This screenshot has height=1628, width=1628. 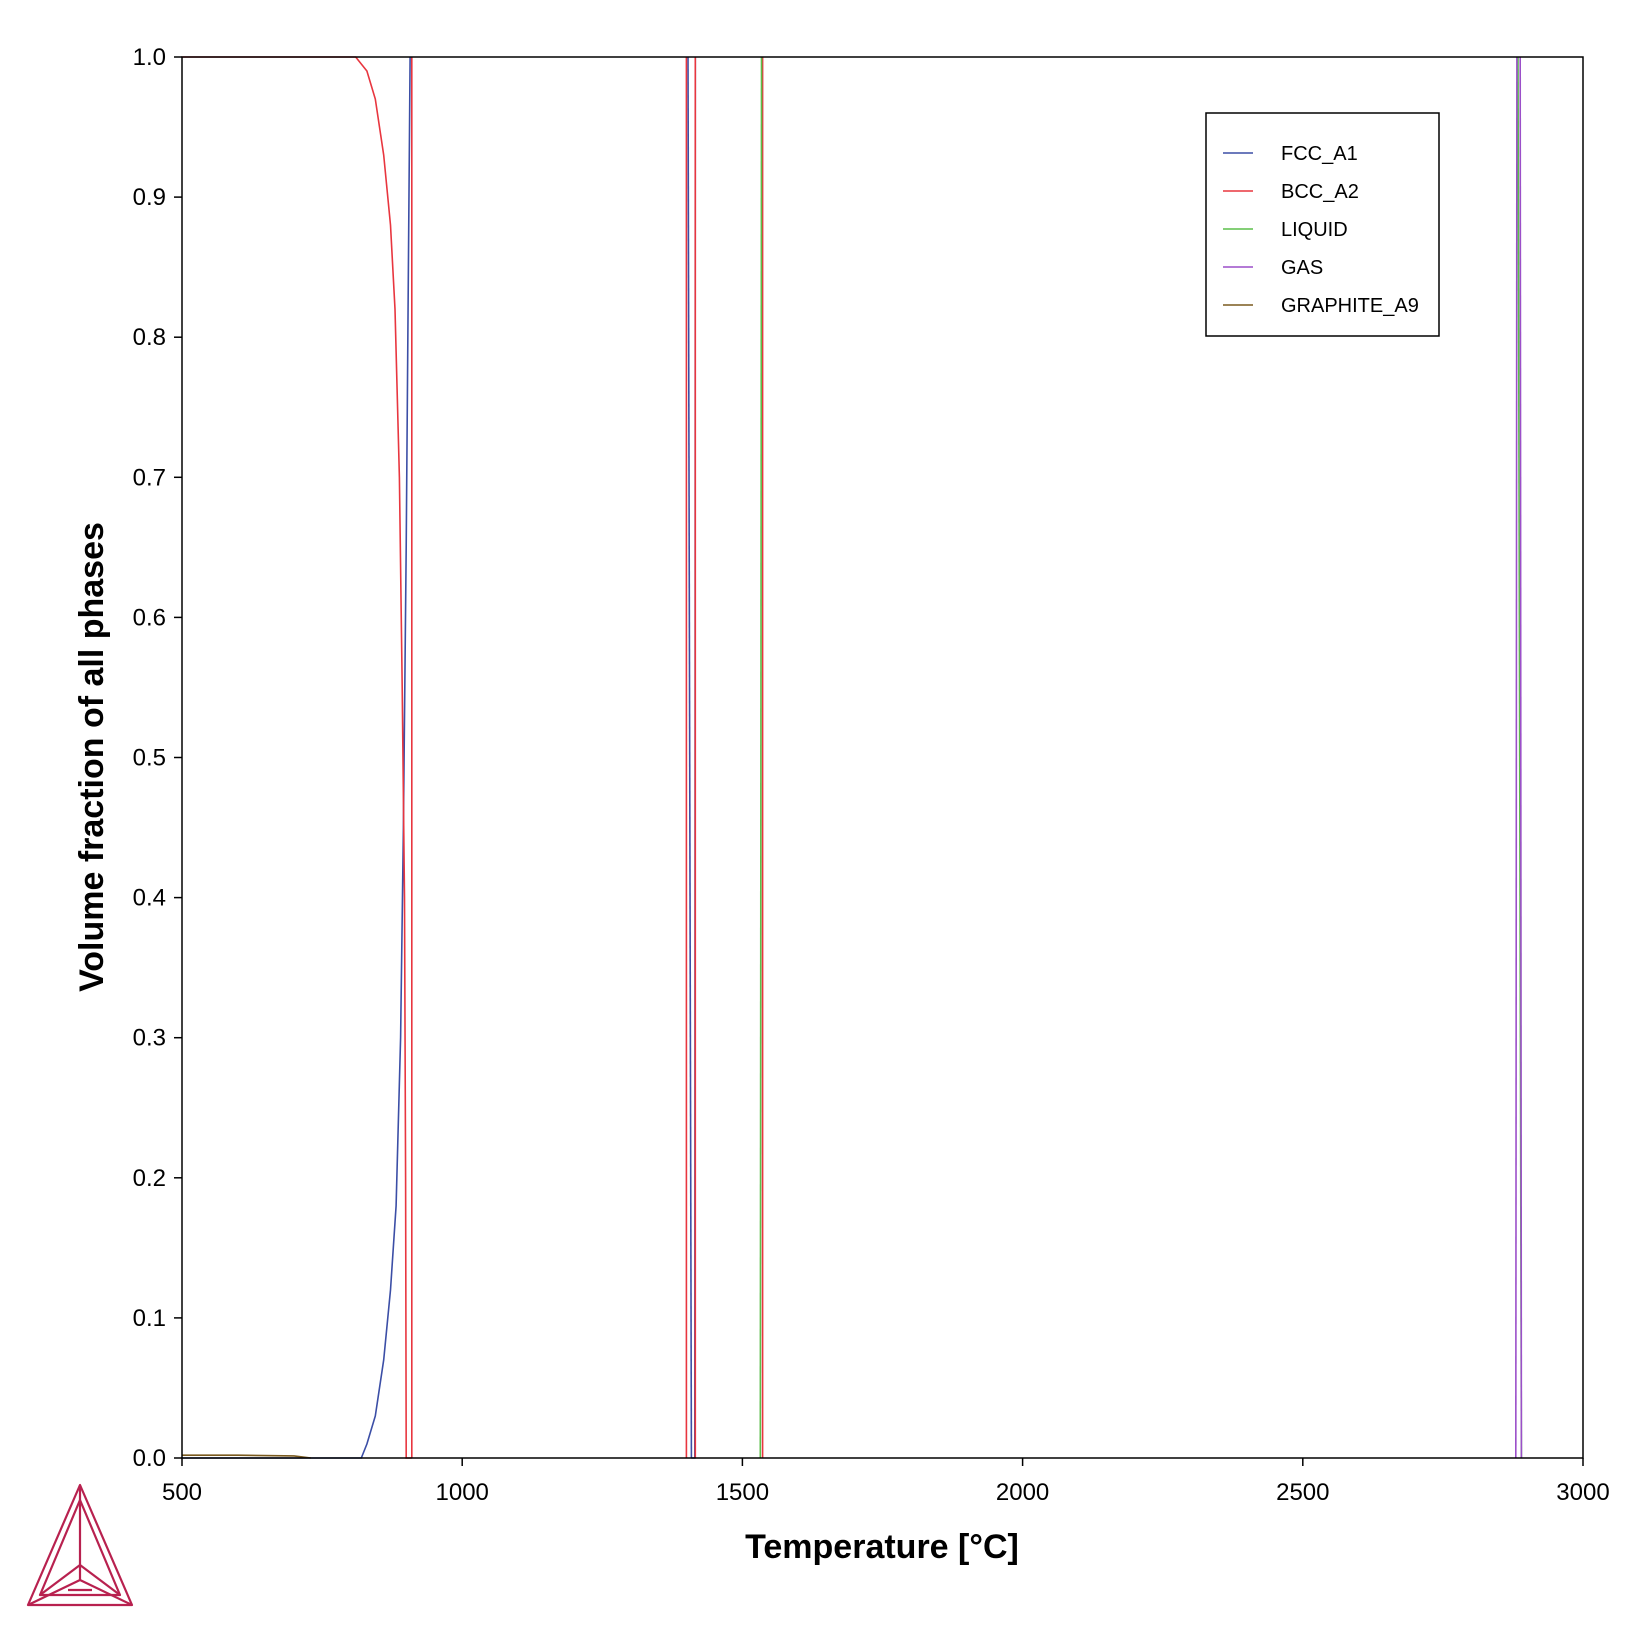 I want to click on legend-label-graphite_a9: GRAPHITE_A9, so click(x=1350, y=306).